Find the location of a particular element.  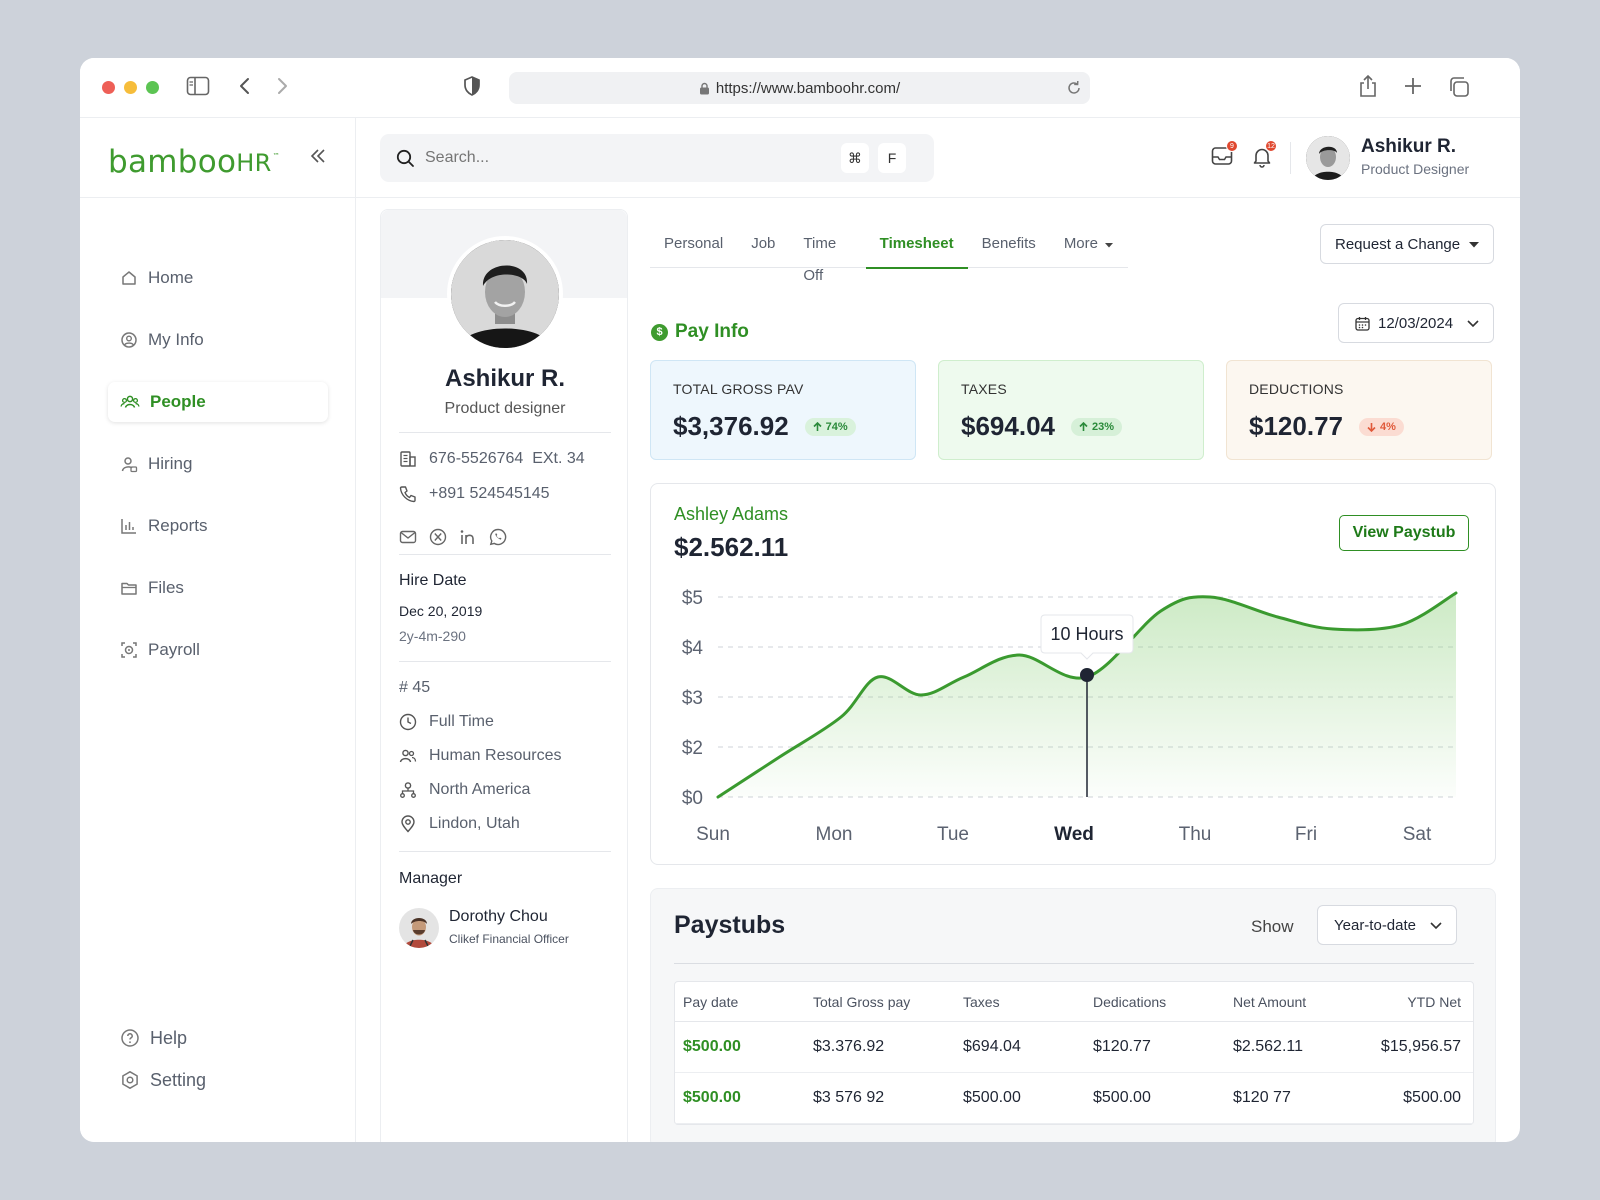

table-cell: $694.04 is located at coordinates (992, 1046).